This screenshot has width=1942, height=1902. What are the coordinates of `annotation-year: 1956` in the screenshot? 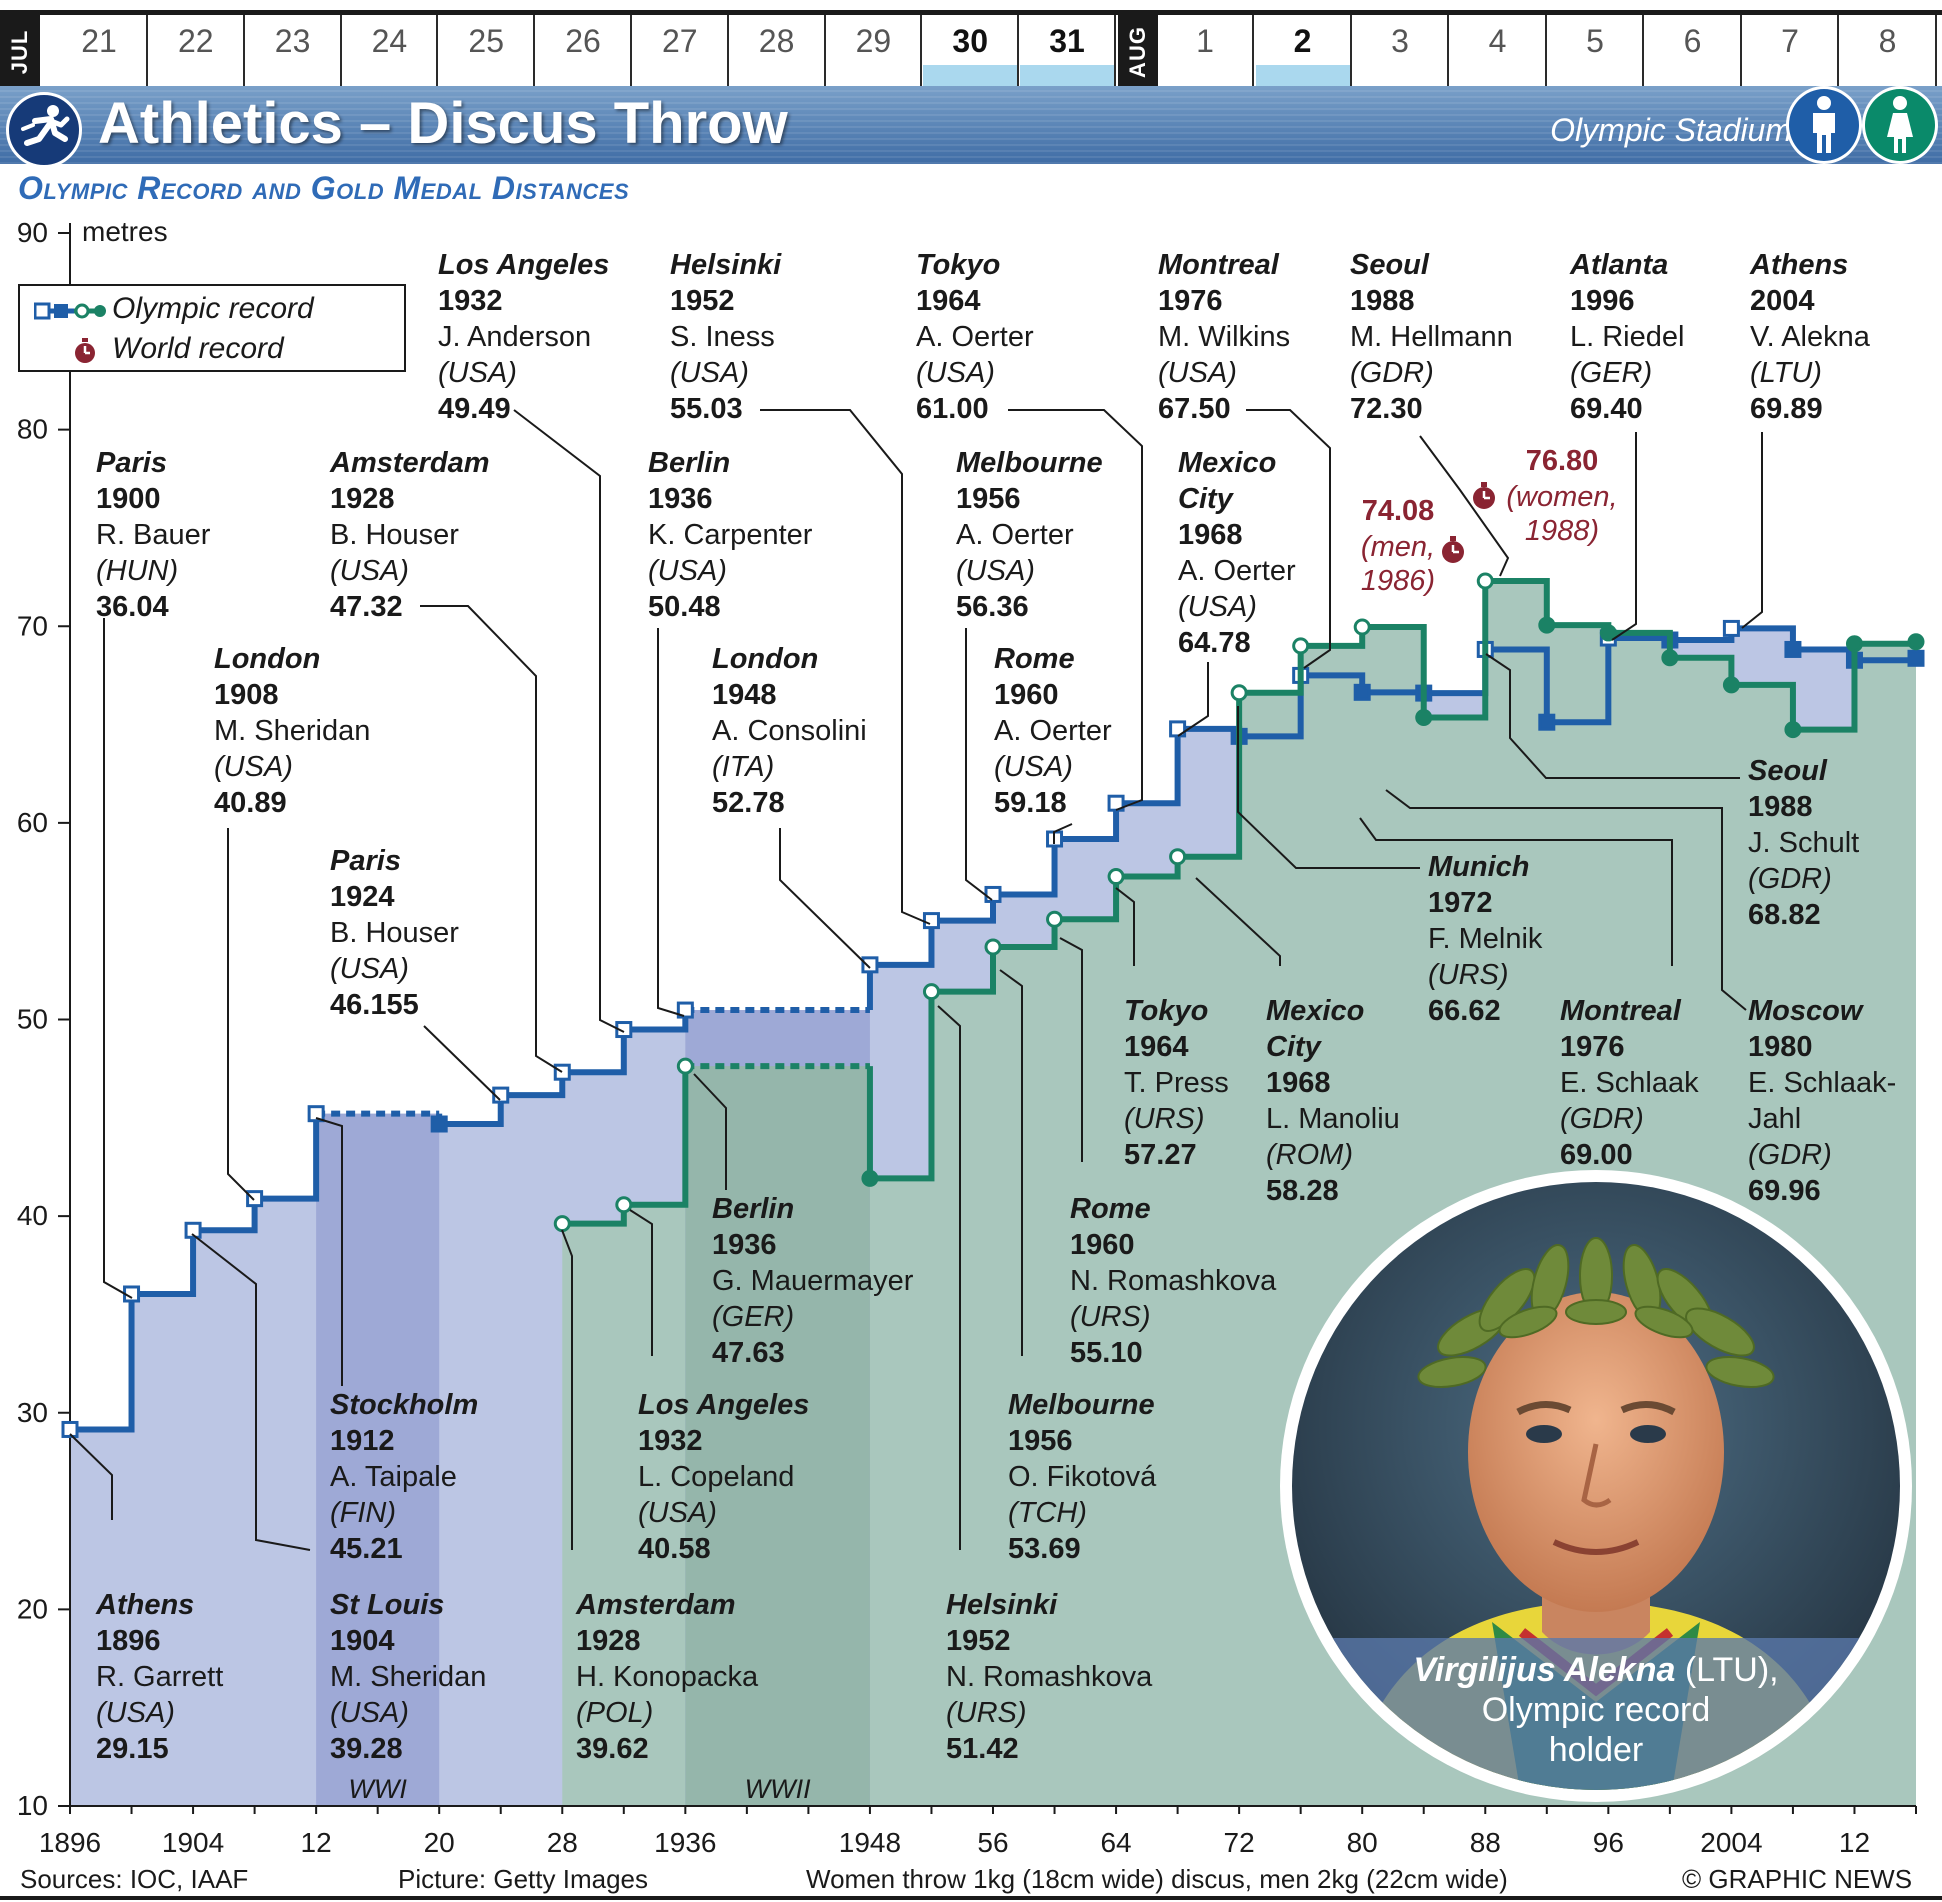 It's located at (1040, 1441).